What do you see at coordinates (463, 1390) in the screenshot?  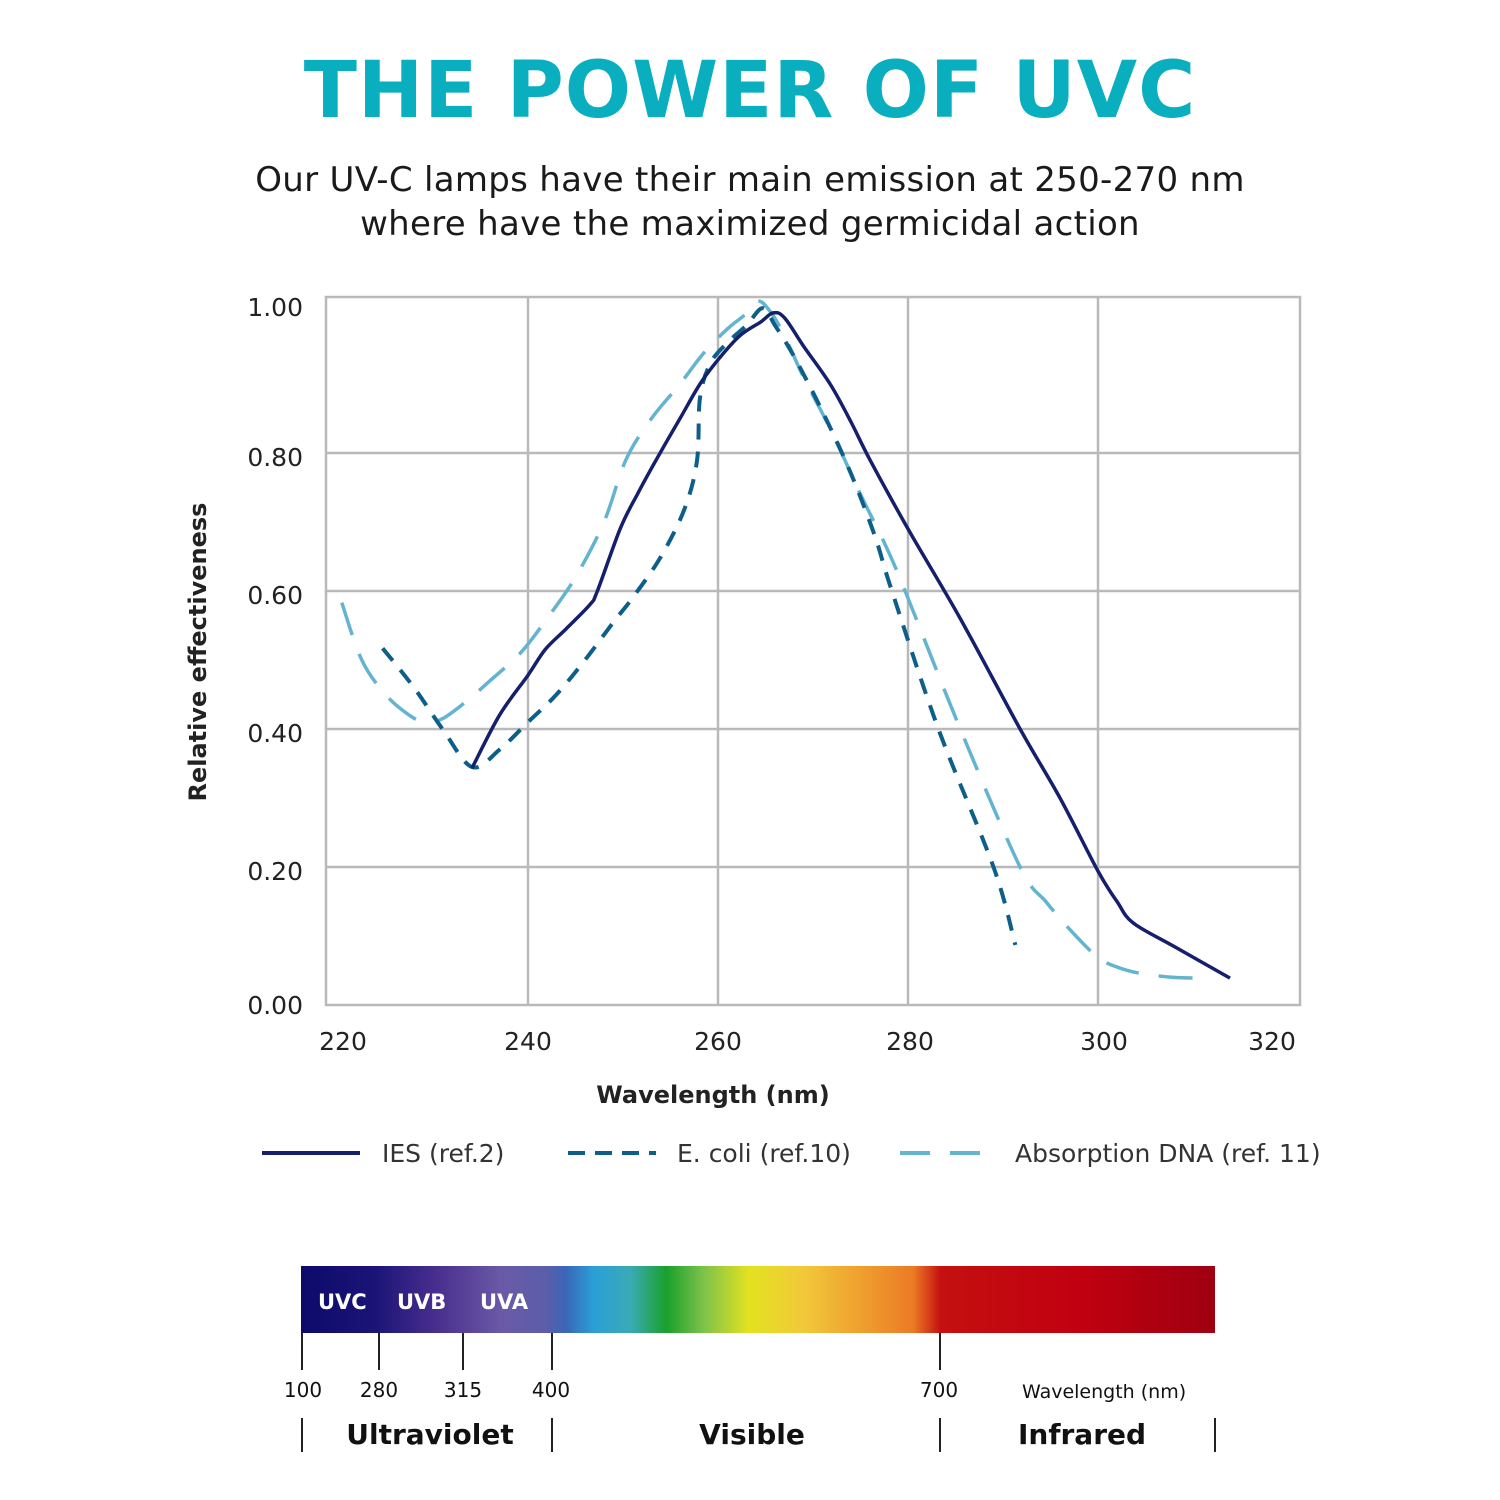 I see `spectrum-mark-315: 315` at bounding box center [463, 1390].